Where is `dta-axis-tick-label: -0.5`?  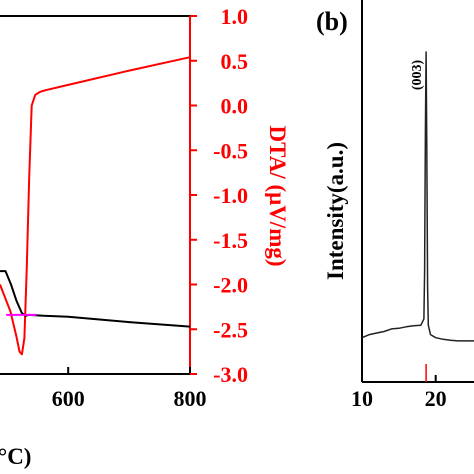
dta-axis-tick-label: -0.5 is located at coordinates (230, 150).